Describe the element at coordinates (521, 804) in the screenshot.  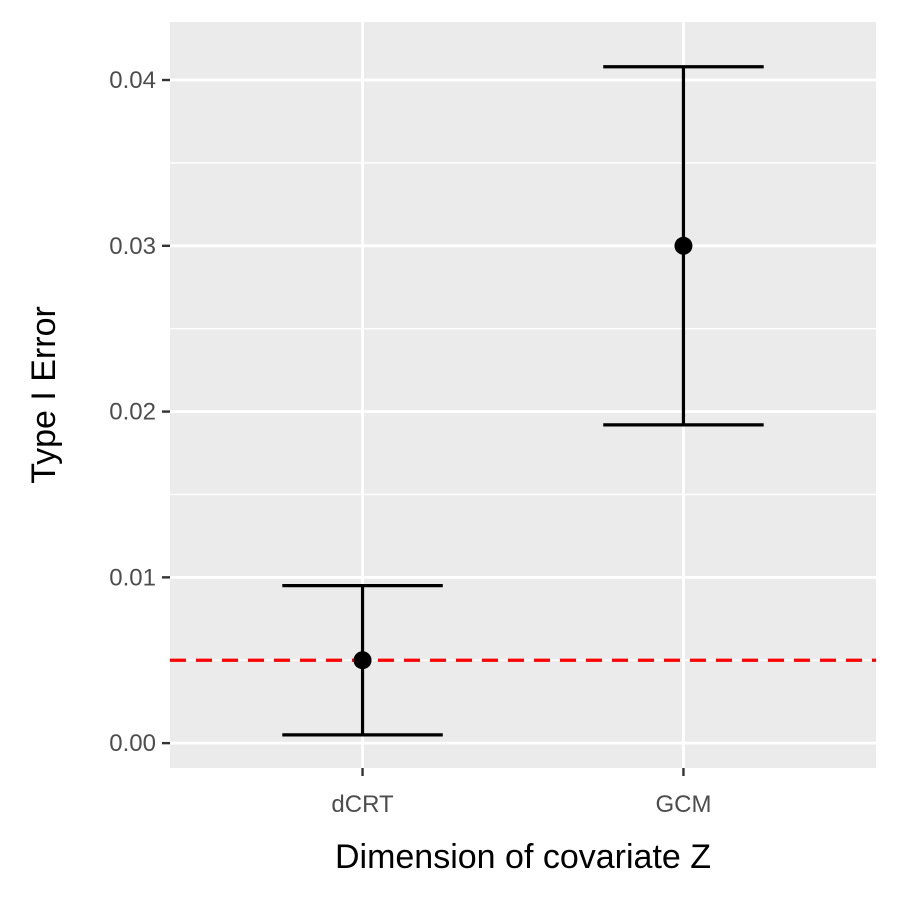
I see `x-tick-labels: dCRT GCM` at that location.